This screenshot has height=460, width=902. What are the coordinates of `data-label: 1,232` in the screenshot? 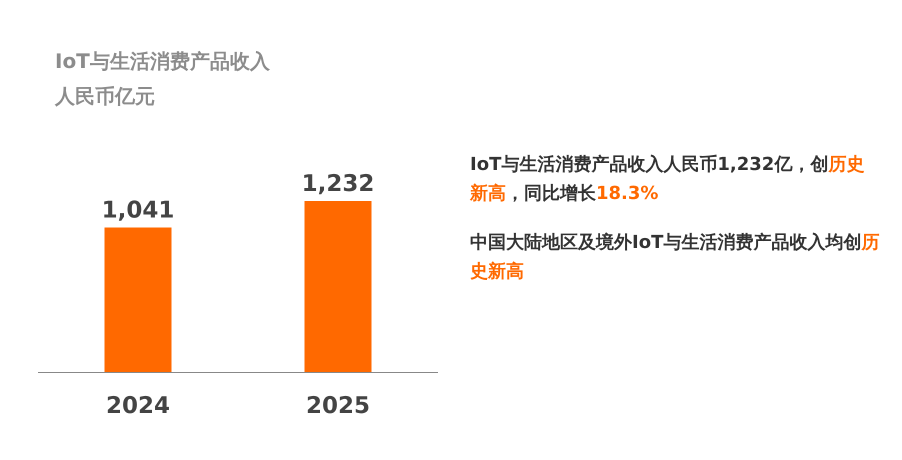 It's located at (338, 184).